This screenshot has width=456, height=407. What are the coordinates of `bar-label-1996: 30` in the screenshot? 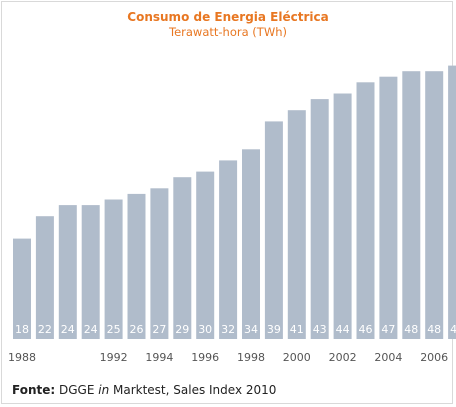 It's located at (205, 329).